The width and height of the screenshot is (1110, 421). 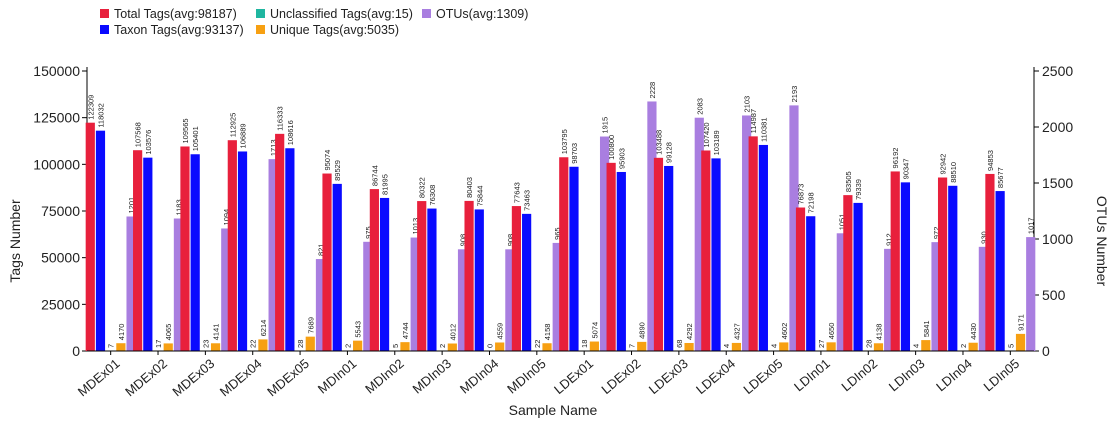 I want to click on bar-value-label: 90347, so click(x=905, y=168).